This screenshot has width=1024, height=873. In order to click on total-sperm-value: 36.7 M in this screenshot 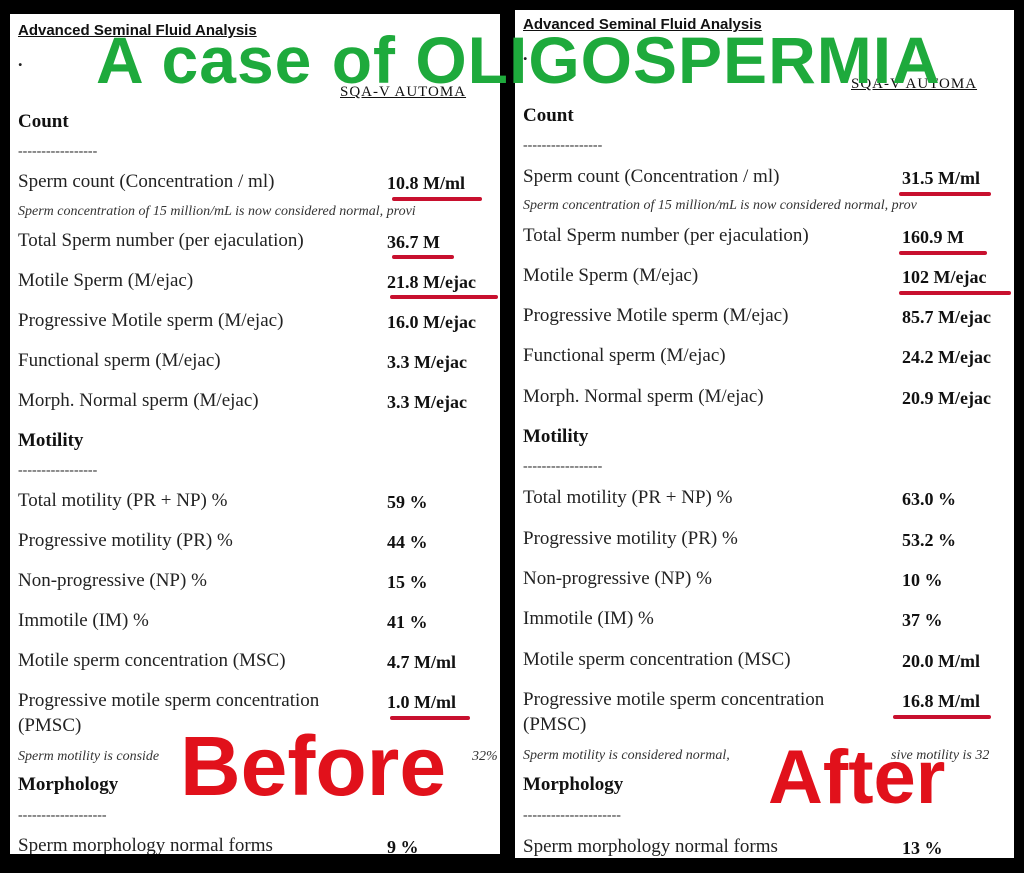, I will do `click(413, 242)`.